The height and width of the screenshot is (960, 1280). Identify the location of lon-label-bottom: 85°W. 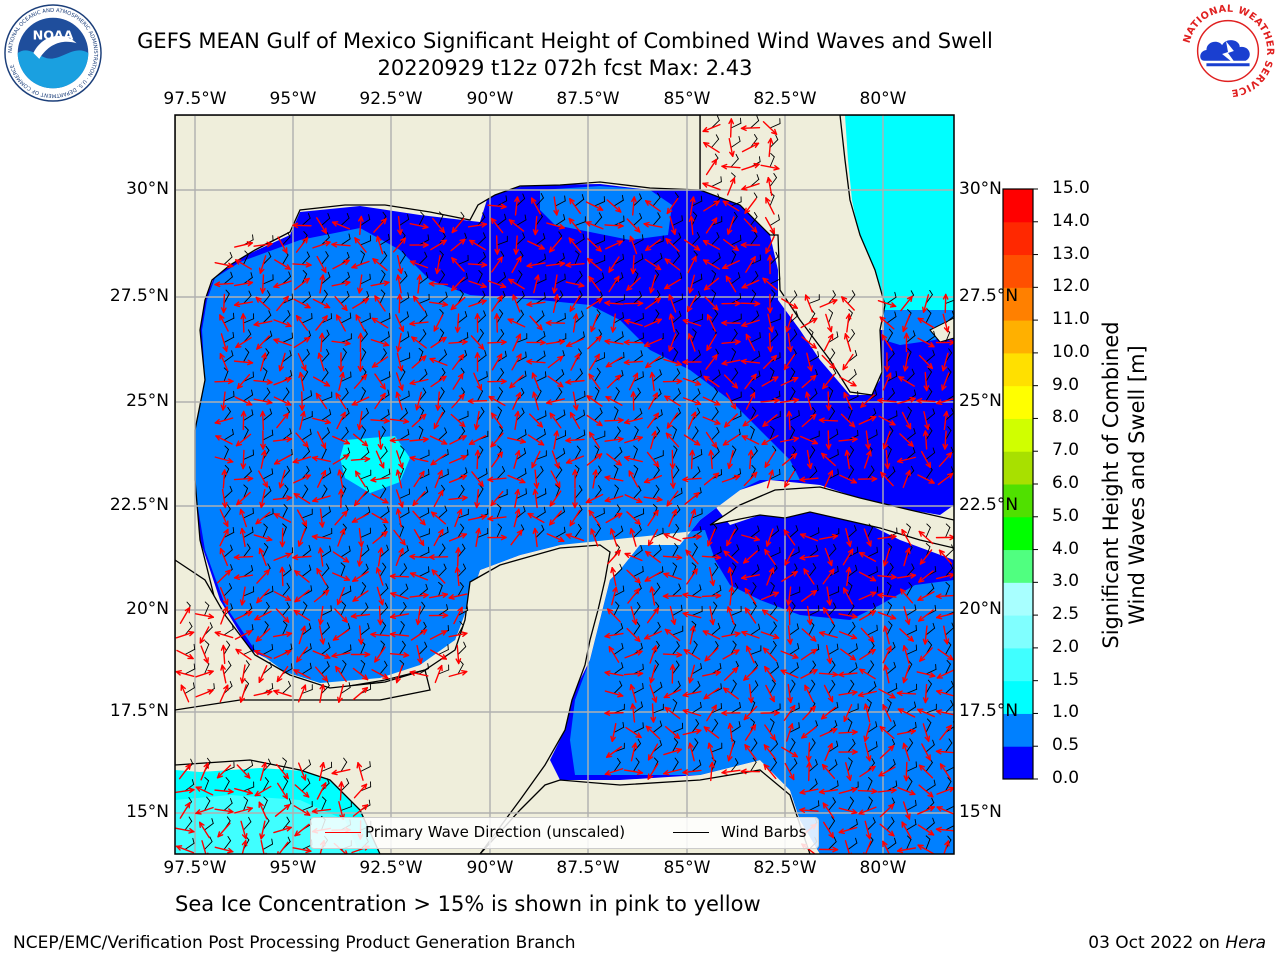
(687, 868).